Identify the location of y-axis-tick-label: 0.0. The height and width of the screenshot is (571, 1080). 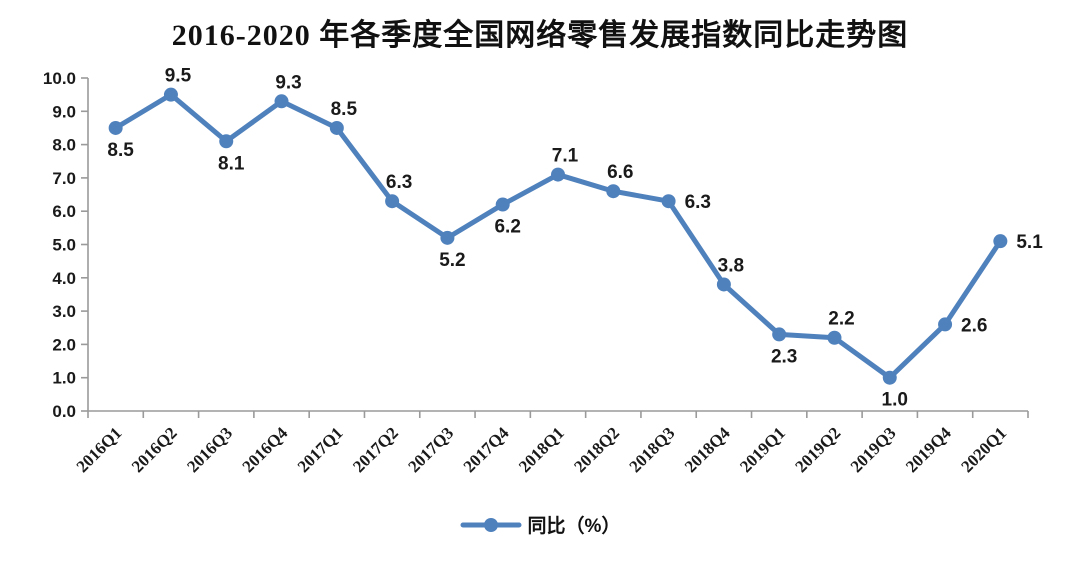
(64, 411).